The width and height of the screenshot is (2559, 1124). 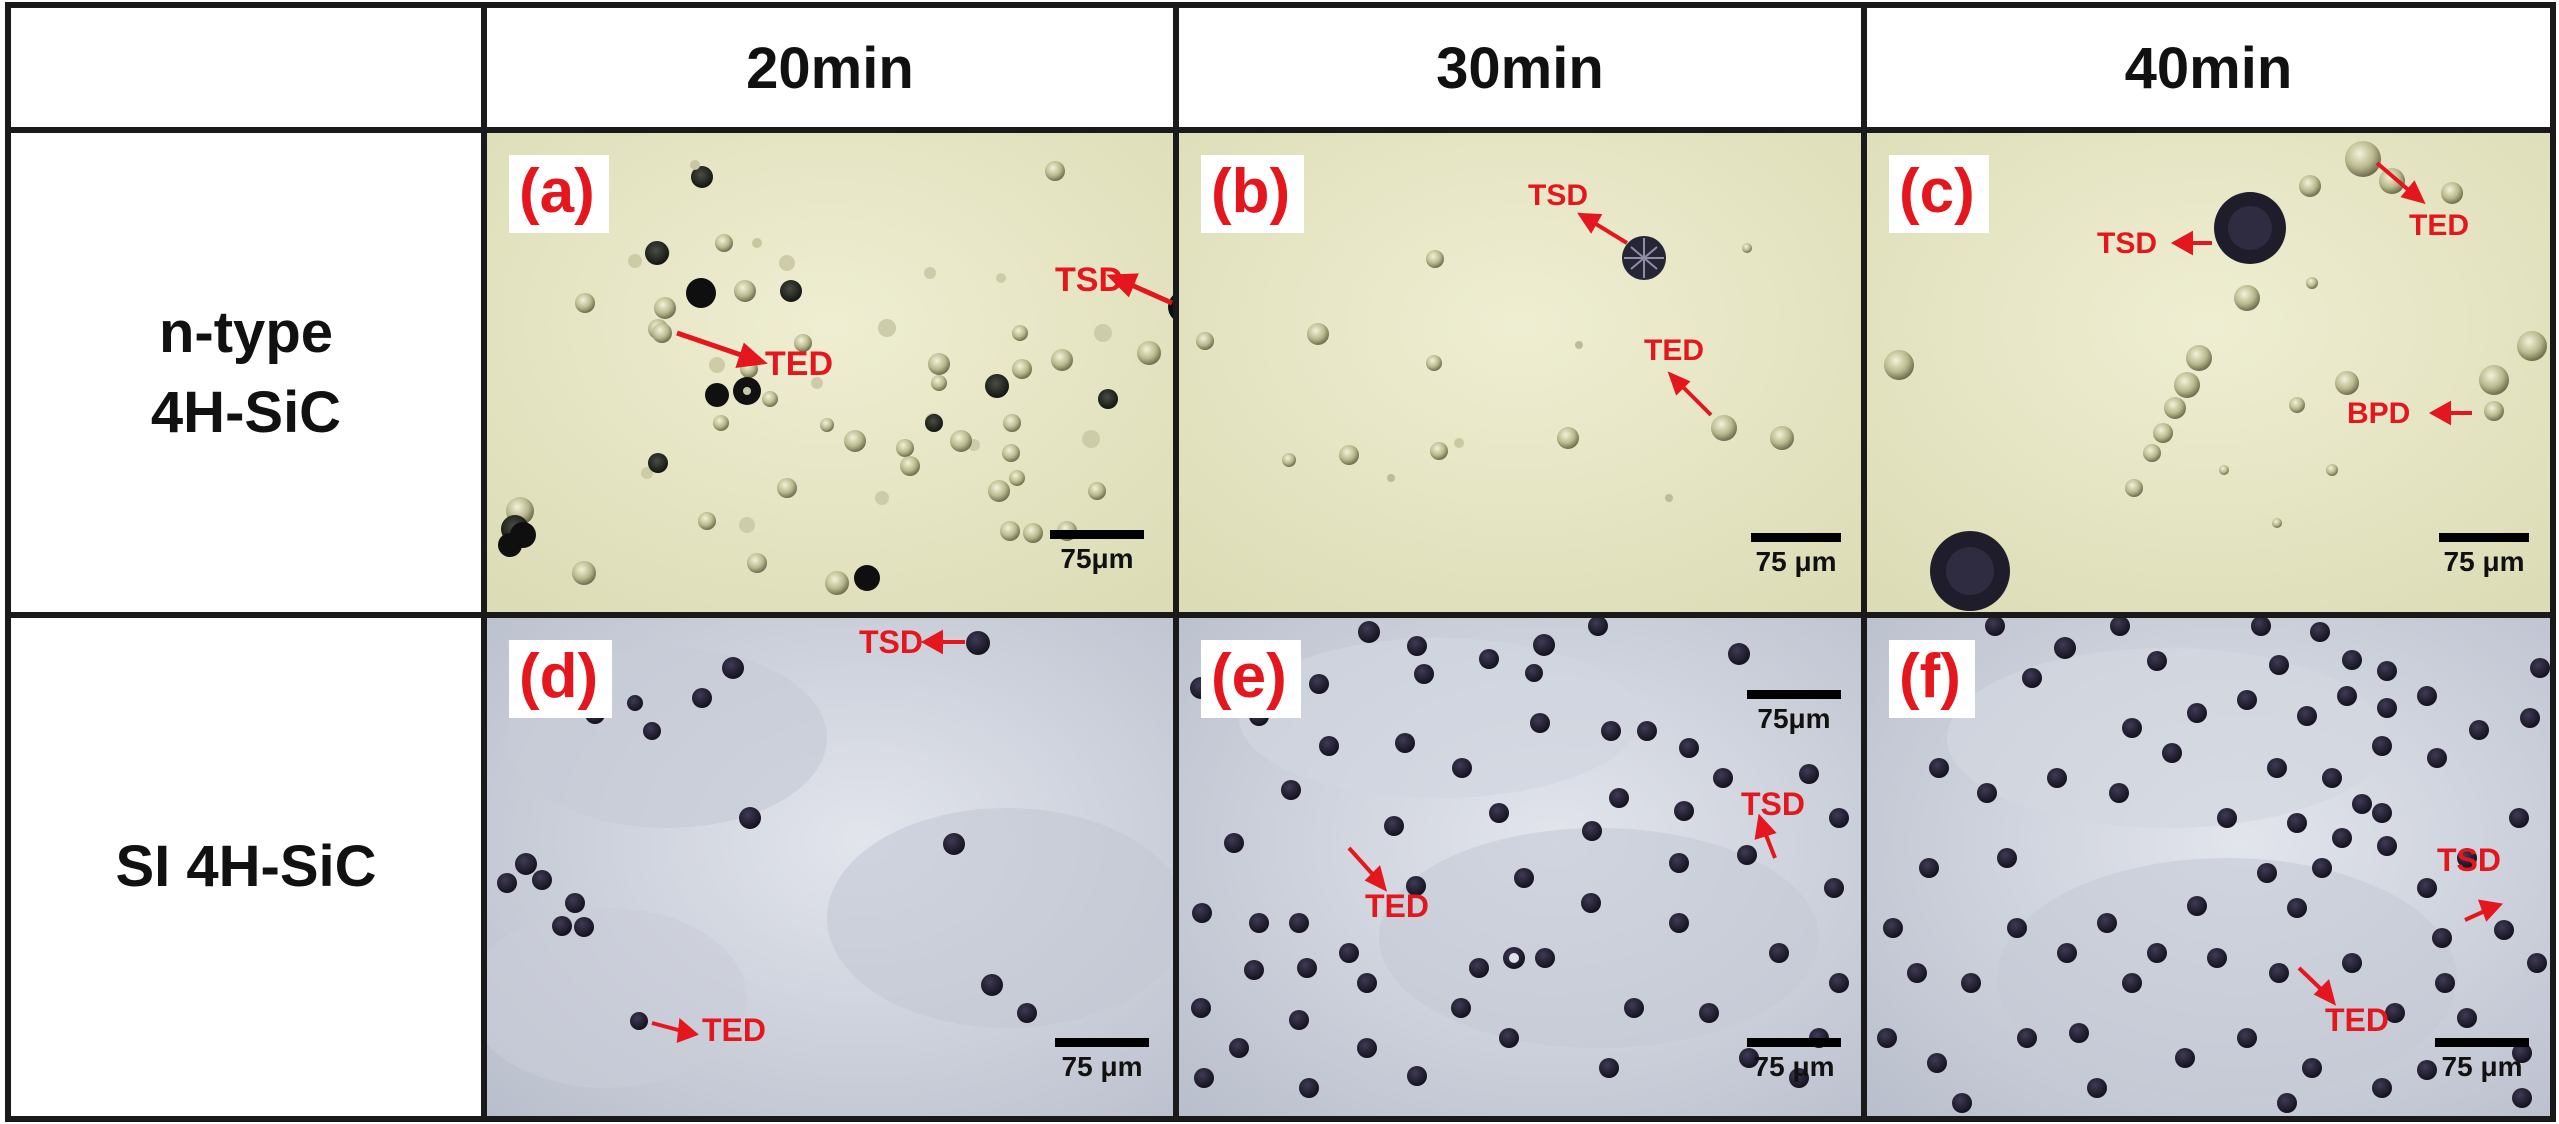 I want to click on panel-letter-f: (f), so click(x=1932, y=679).